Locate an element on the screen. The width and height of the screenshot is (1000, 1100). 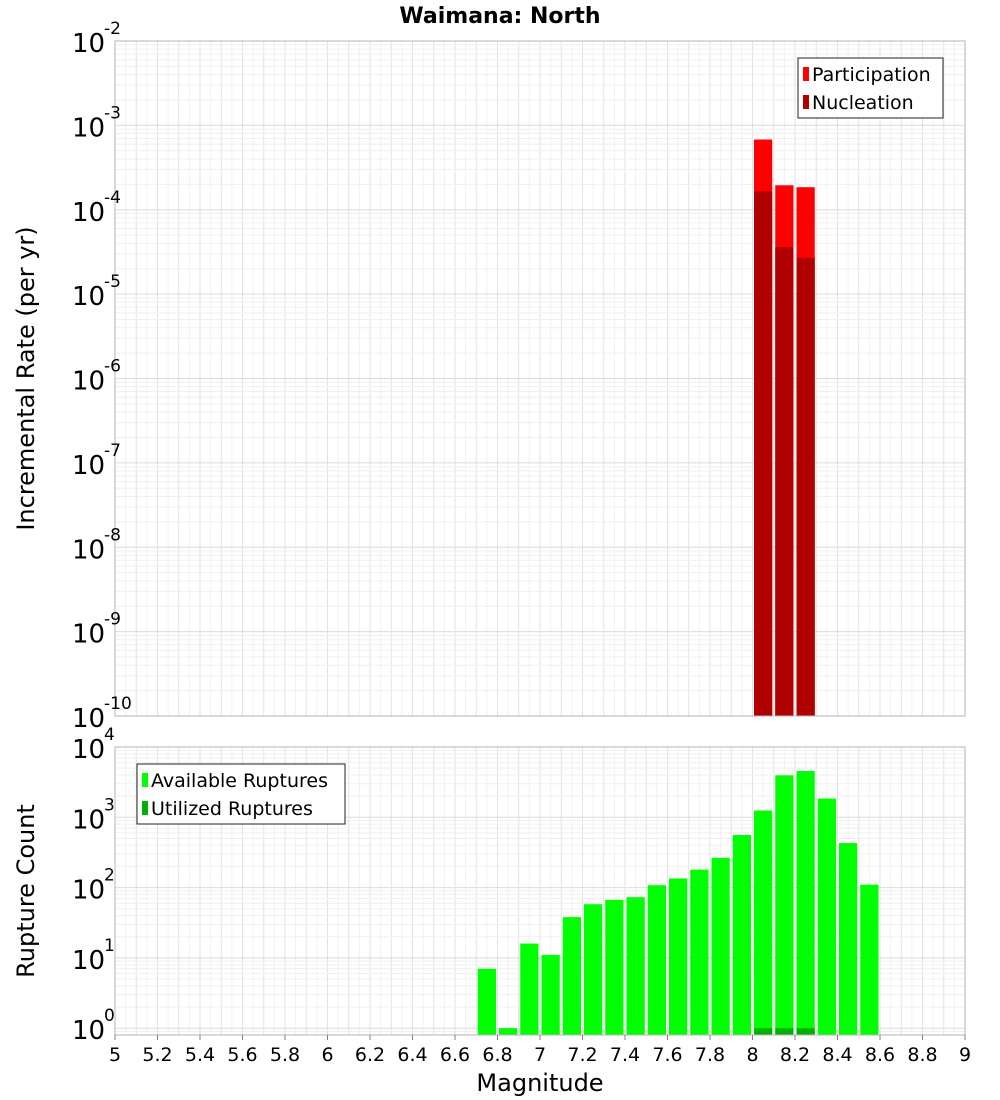
chart-title: Waimana: North is located at coordinates (499, 16).